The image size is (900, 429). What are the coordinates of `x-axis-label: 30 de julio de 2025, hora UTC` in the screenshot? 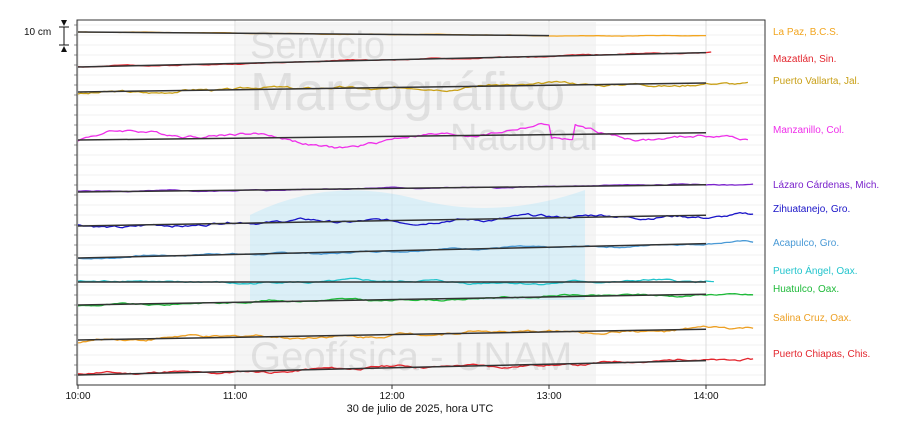 It's located at (420, 409).